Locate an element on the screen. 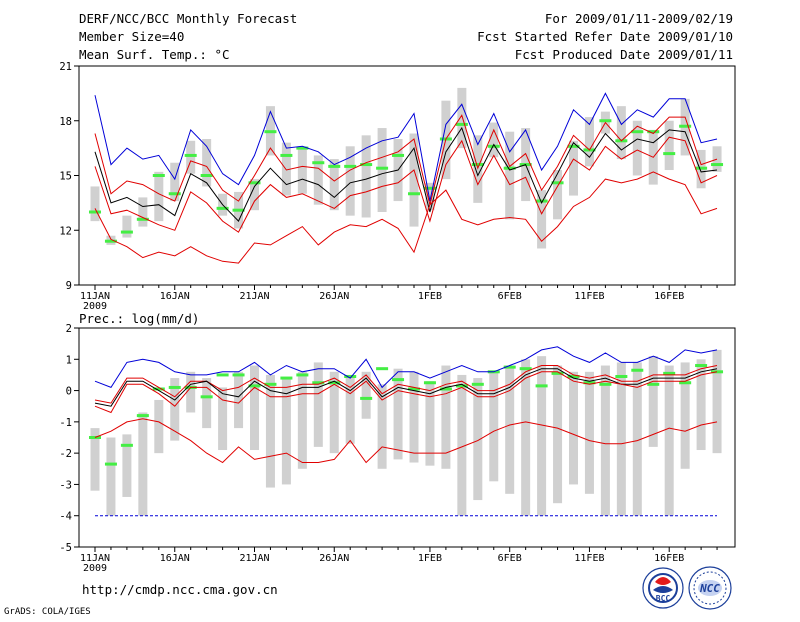 The height and width of the screenshot is (622, 800). x-tick-label: 21JAN is located at coordinates (254, 558).